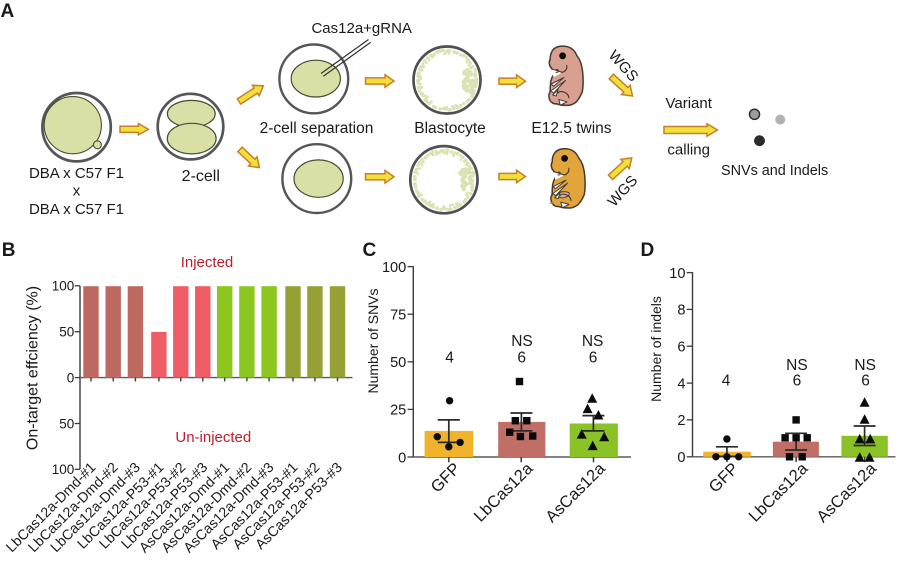  What do you see at coordinates (688, 150) in the screenshot?
I see `svg-text: calling` at bounding box center [688, 150].